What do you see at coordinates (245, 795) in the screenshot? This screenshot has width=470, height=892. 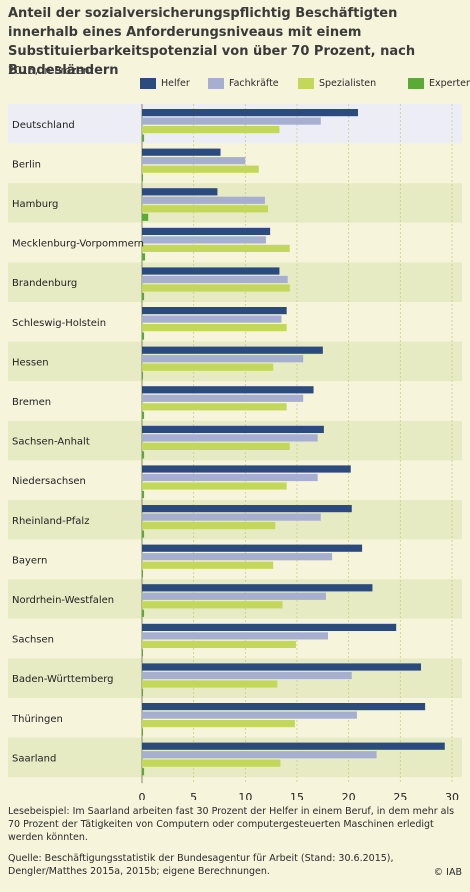 I see `x-tick-label: 10` at bounding box center [245, 795].